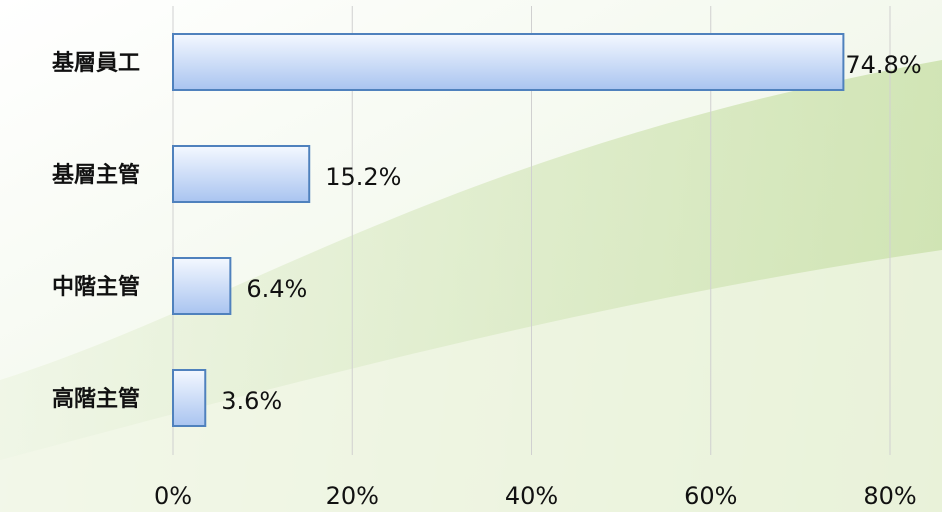 This screenshot has height=512, width=942. I want to click on y-tick-label: 基層員工, so click(96, 63).